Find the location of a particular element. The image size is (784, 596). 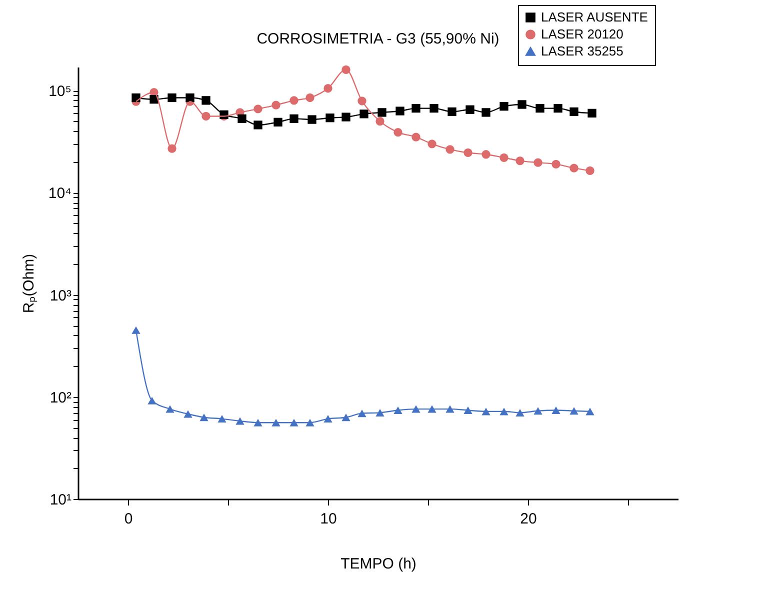

legend-label: LASER AUSENTE is located at coordinates (594, 17).